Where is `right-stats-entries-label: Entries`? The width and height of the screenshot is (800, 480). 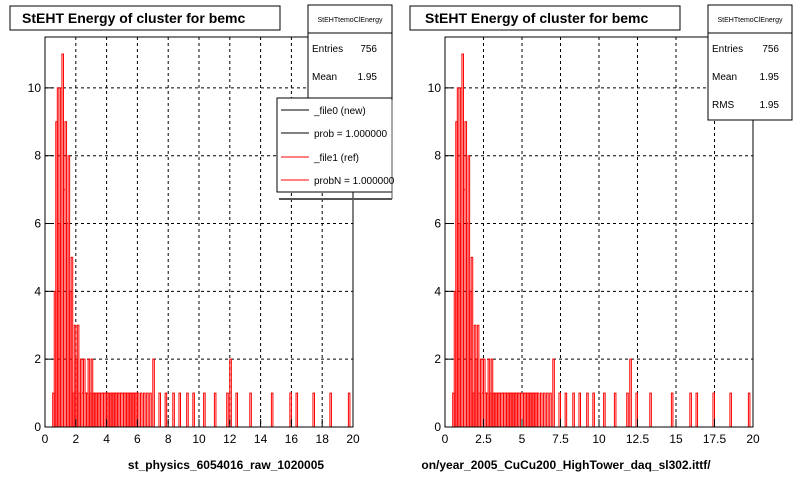
right-stats-entries-label: Entries is located at coordinates (727, 49).